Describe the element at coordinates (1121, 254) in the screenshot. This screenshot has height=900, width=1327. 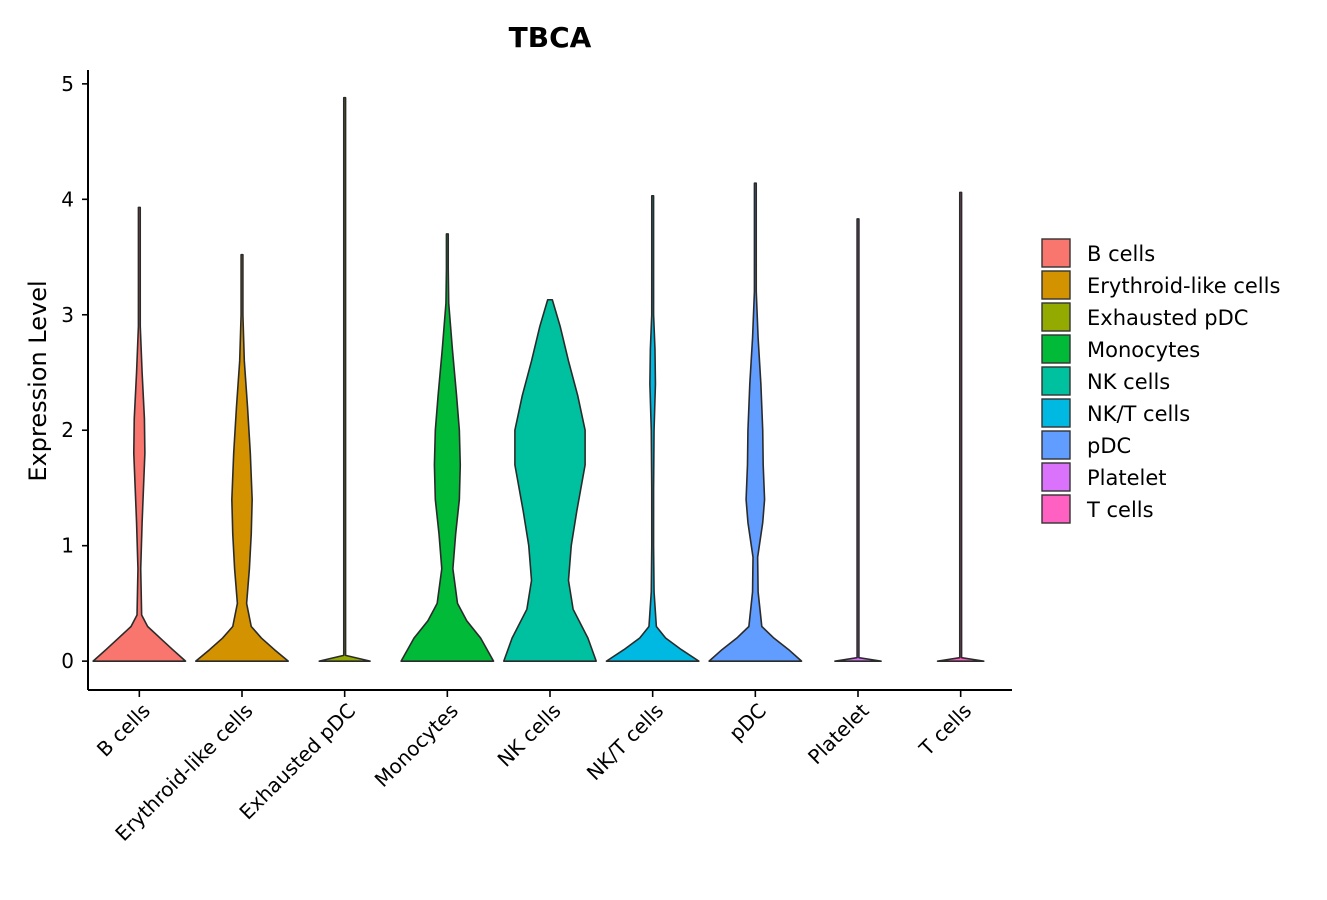
I see `legend-label: B cells` at that location.